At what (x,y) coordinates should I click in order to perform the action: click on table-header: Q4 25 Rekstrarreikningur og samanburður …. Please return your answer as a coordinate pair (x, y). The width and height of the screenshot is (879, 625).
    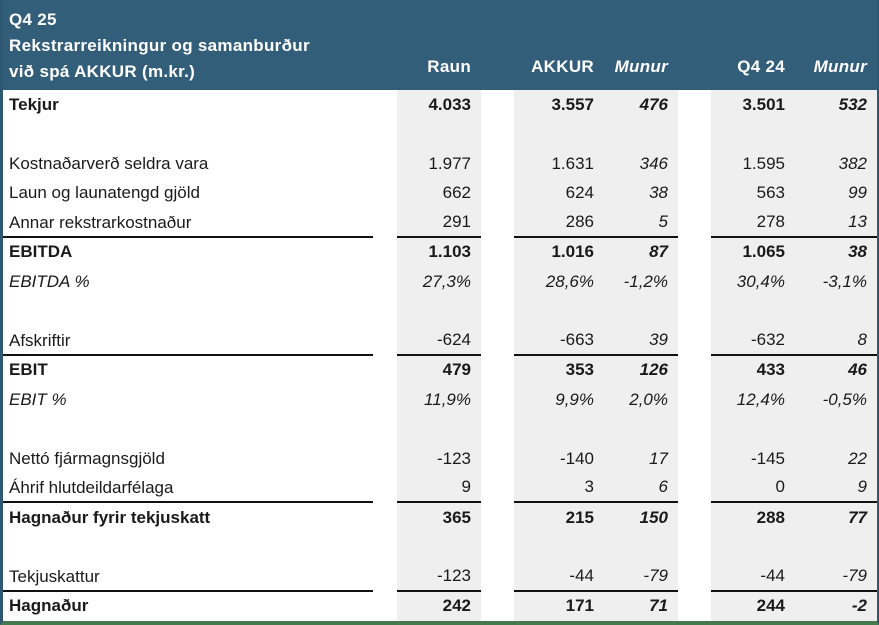
    Looking at the image, I should click on (440, 45).